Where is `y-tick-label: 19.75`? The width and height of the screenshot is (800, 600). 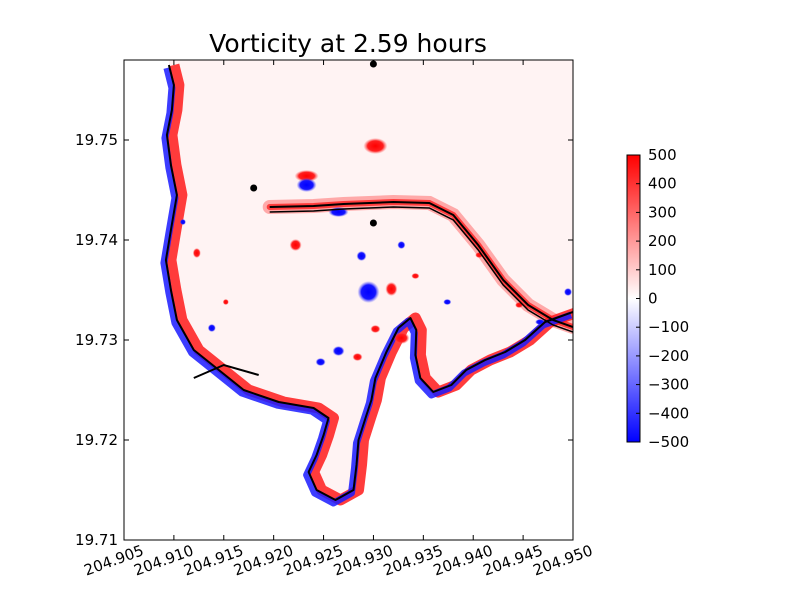 y-tick-label: 19.75 is located at coordinates (96, 140).